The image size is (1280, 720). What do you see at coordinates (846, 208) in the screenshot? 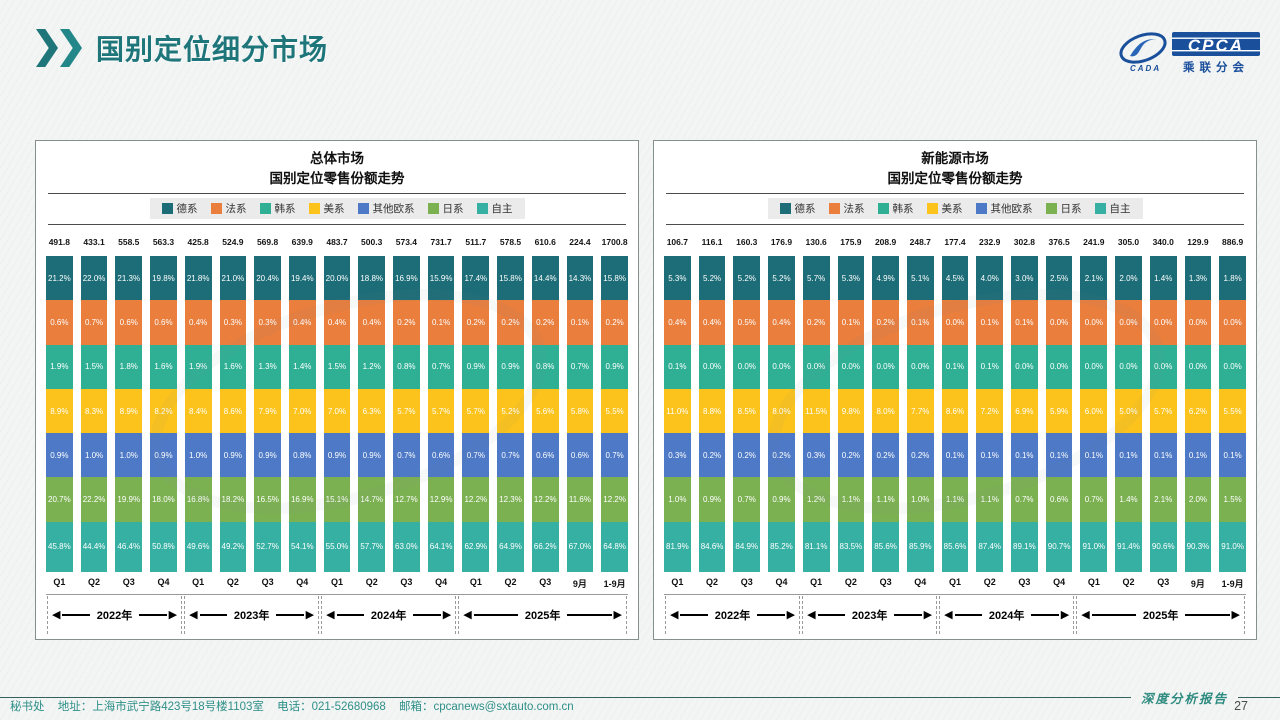
I see `legend-item: 法系` at bounding box center [846, 208].